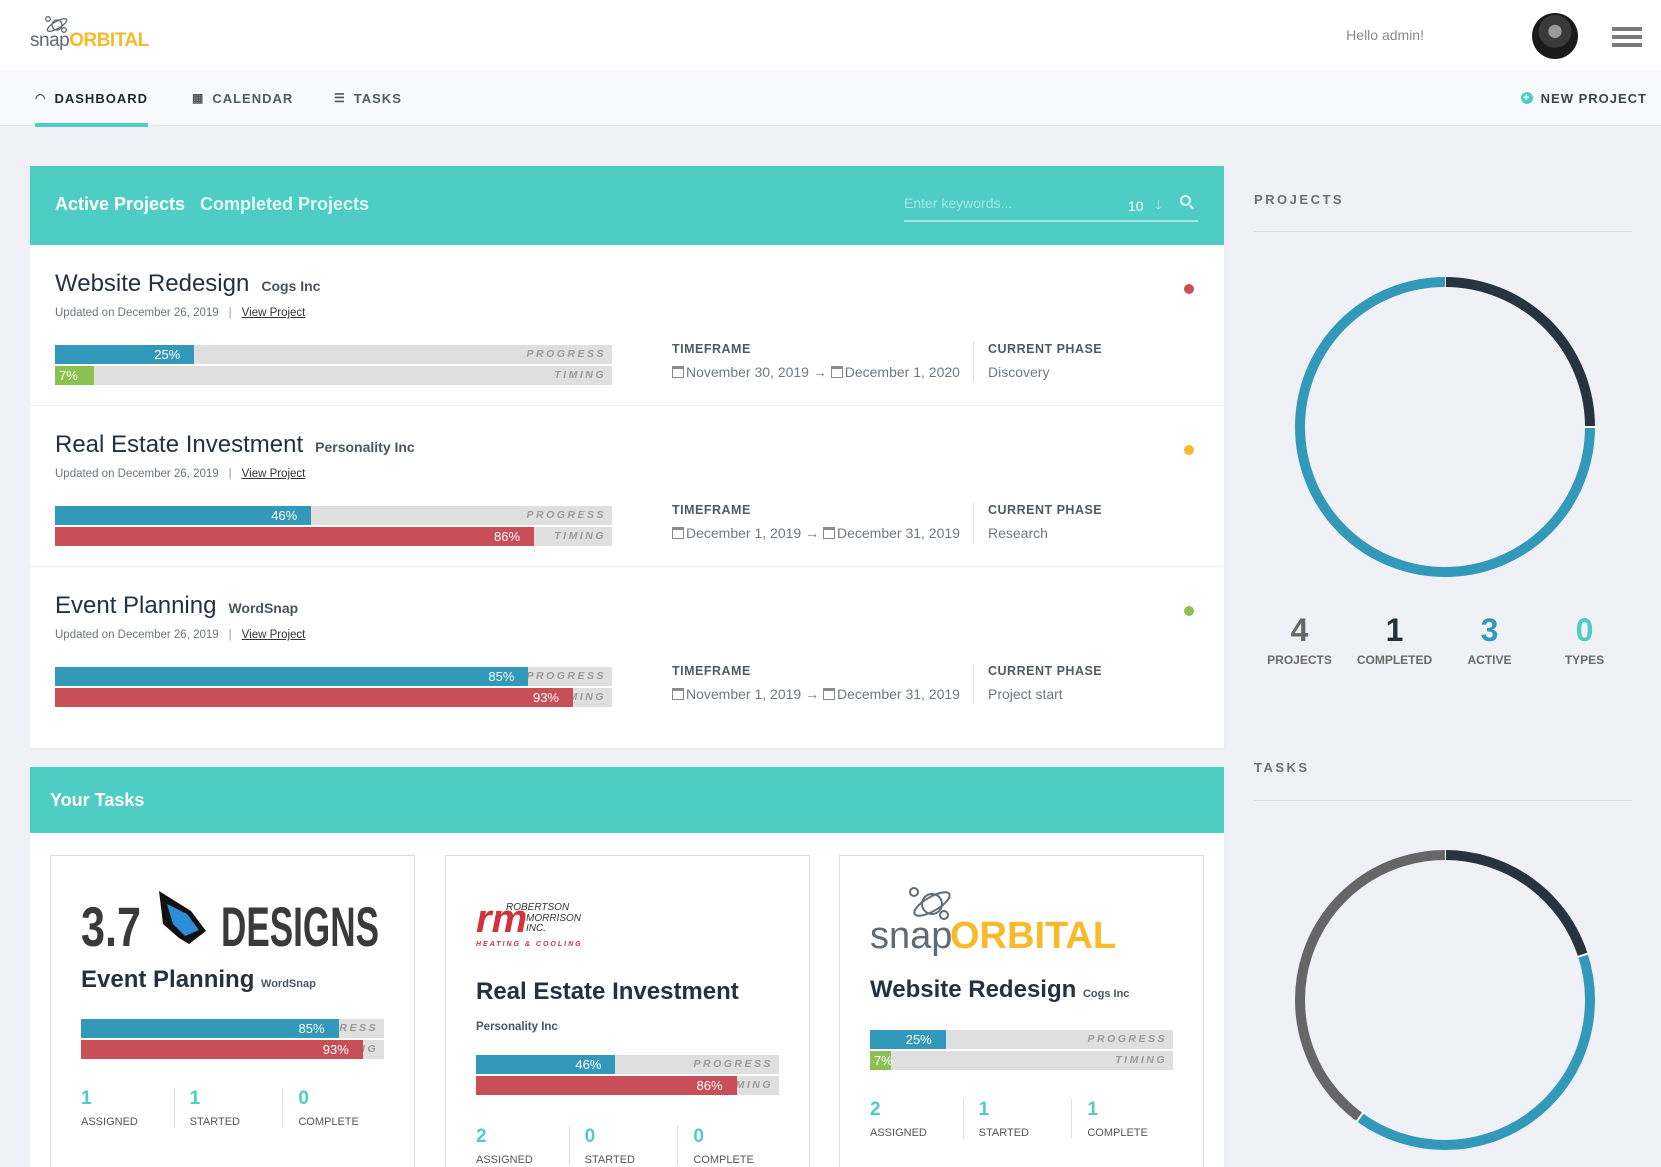 This screenshot has height=1167, width=1661. I want to click on tasks-panel-title: Your Tasks, so click(97, 800).